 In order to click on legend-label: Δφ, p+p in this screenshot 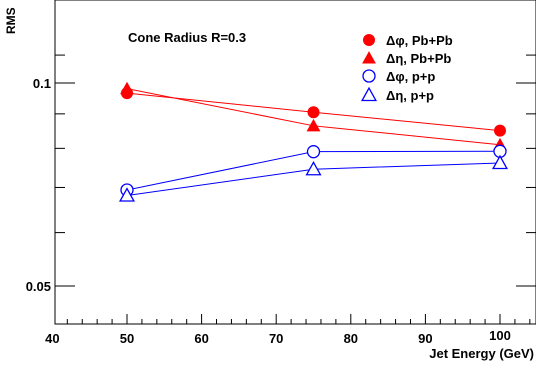, I will do `click(410, 76)`.